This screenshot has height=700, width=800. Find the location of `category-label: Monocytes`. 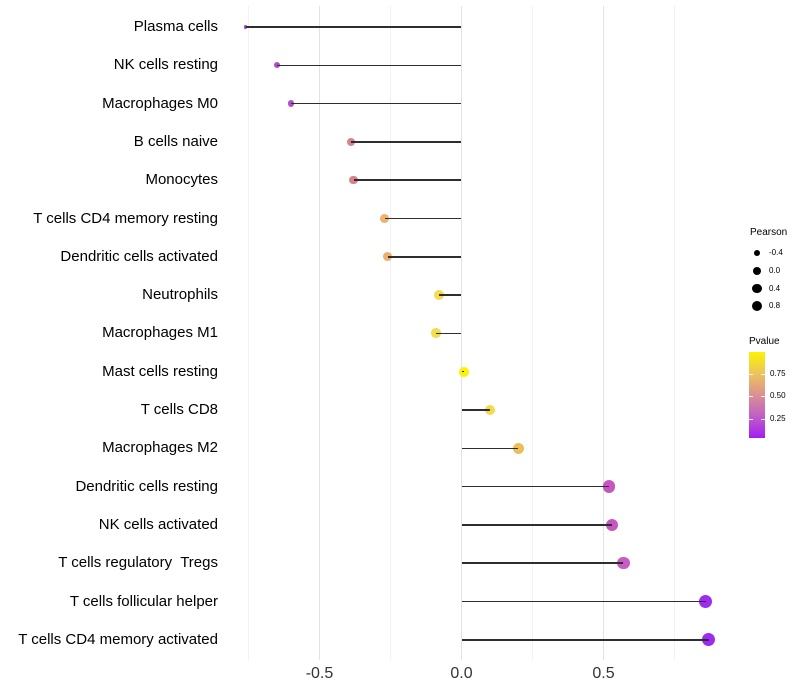

category-label: Monocytes is located at coordinates (181, 180).